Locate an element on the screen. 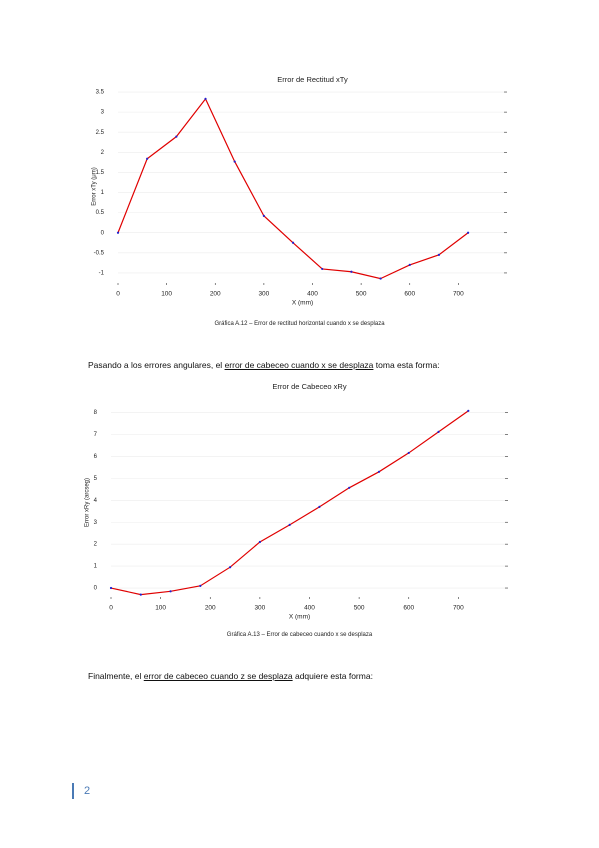 The height and width of the screenshot is (848, 599). y-tick-label: 3.5 is located at coordinates (100, 93).